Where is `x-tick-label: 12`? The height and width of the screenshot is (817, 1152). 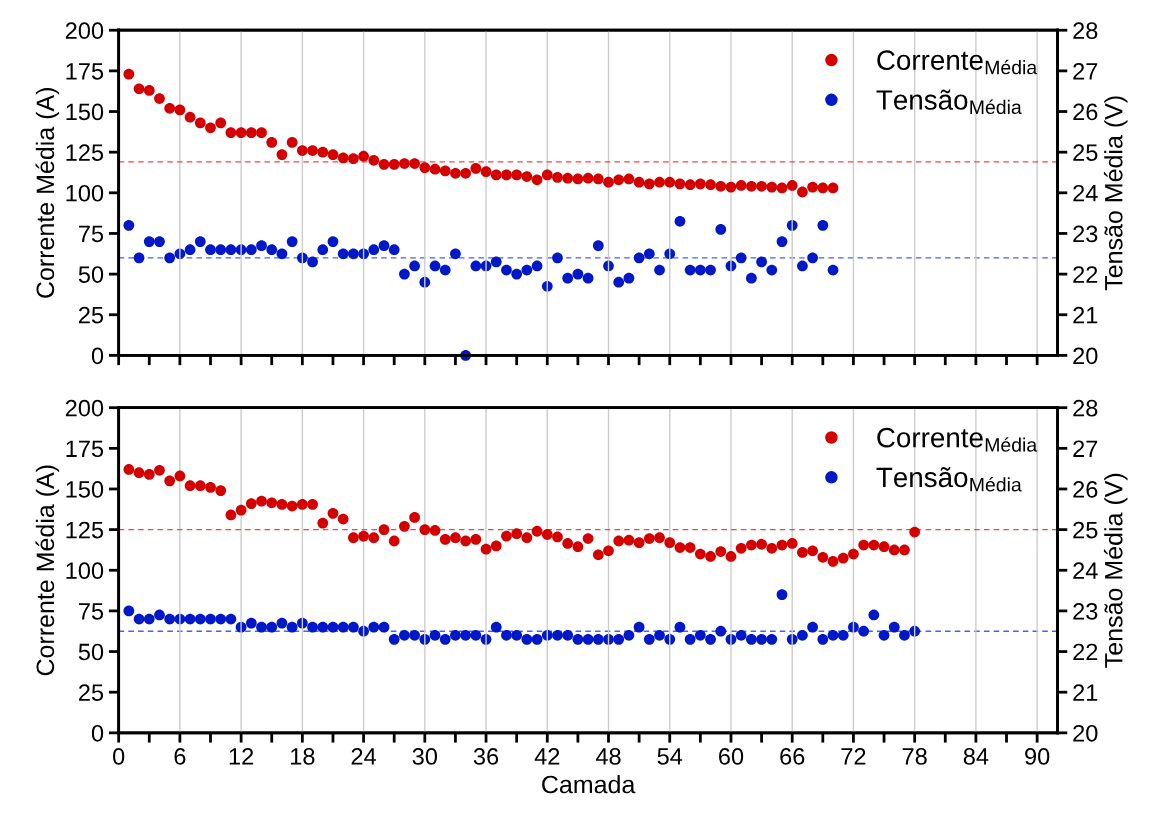 x-tick-label: 12 is located at coordinates (241, 756).